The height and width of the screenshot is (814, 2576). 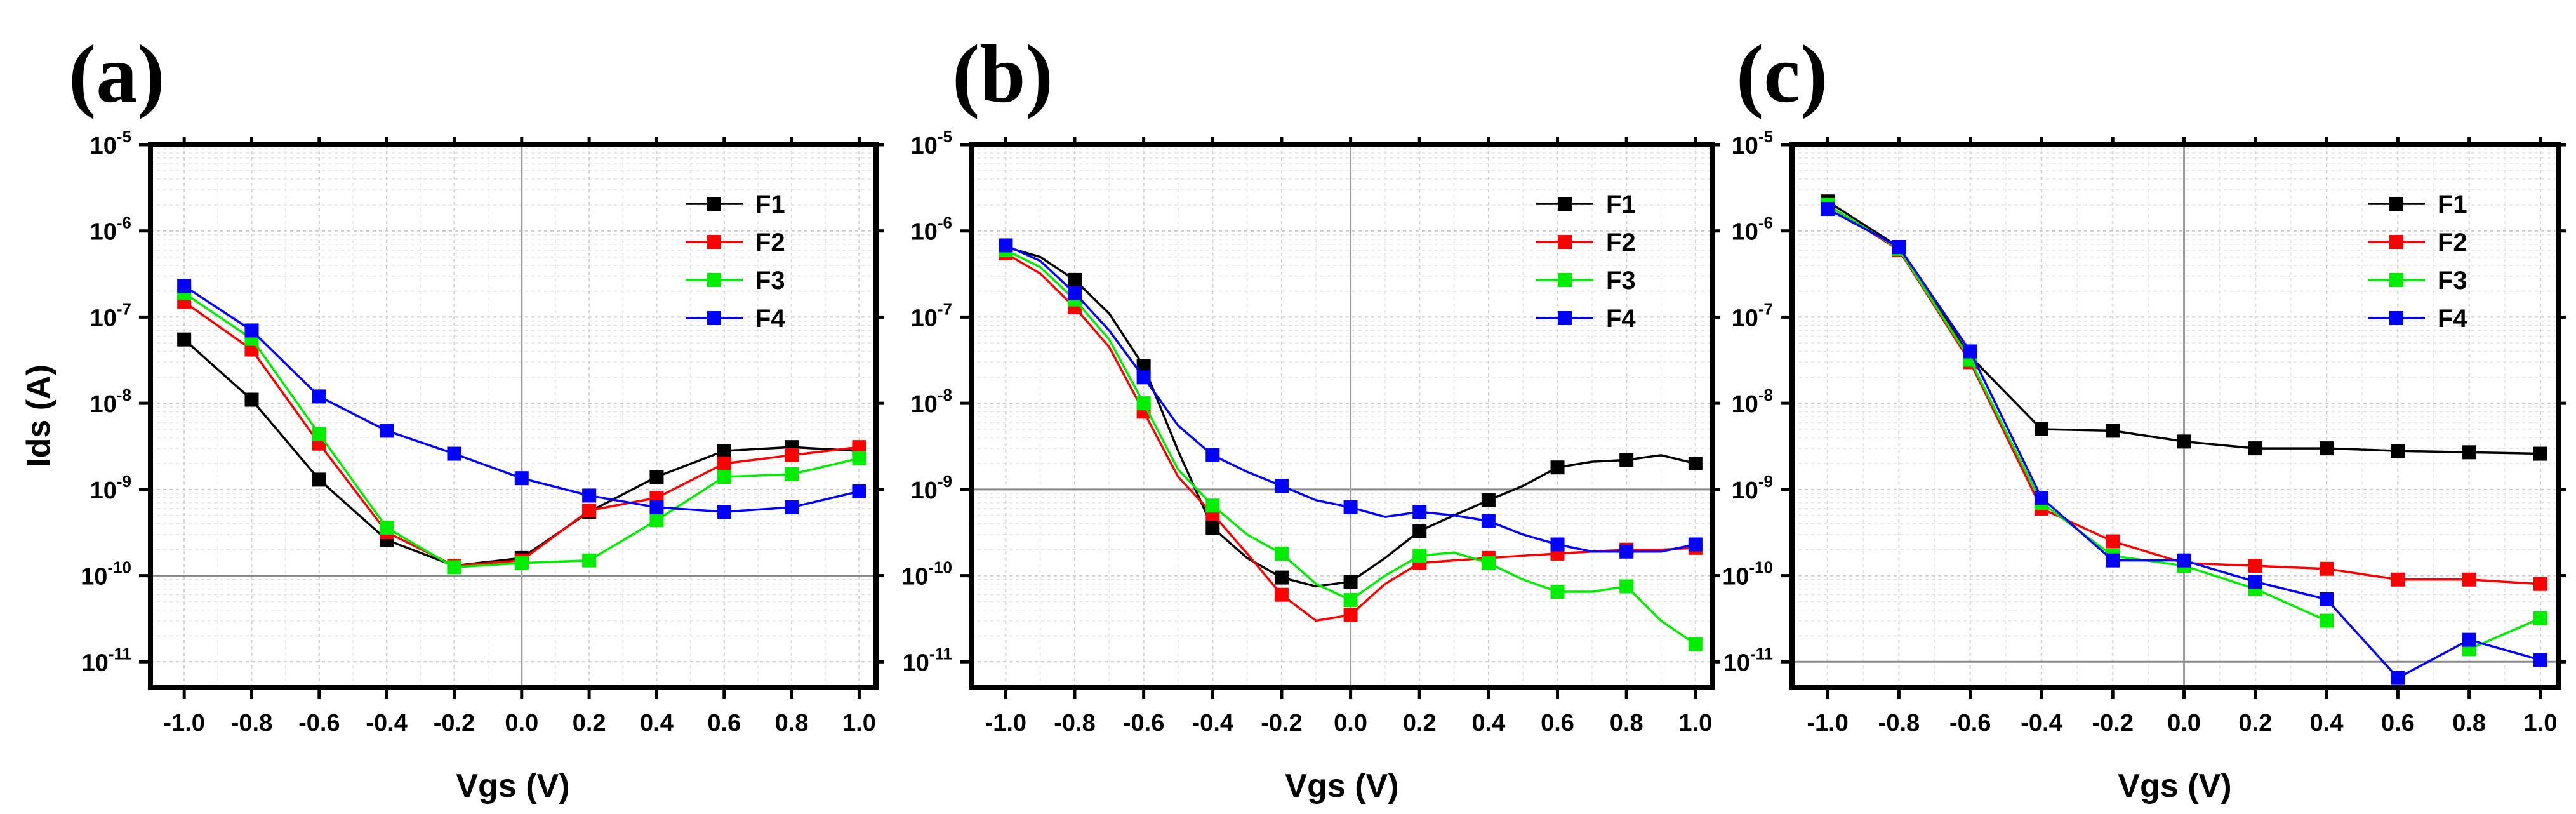 What do you see at coordinates (521, 430) in the screenshot?
I see `series-F3` at bounding box center [521, 430].